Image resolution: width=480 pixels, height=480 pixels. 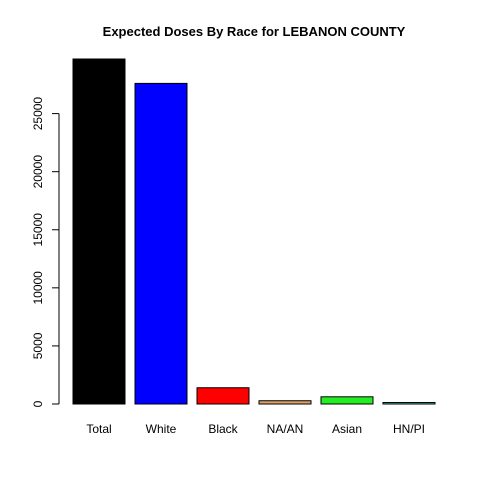 What do you see at coordinates (285, 402) in the screenshot?
I see `bar-na-an` at bounding box center [285, 402].